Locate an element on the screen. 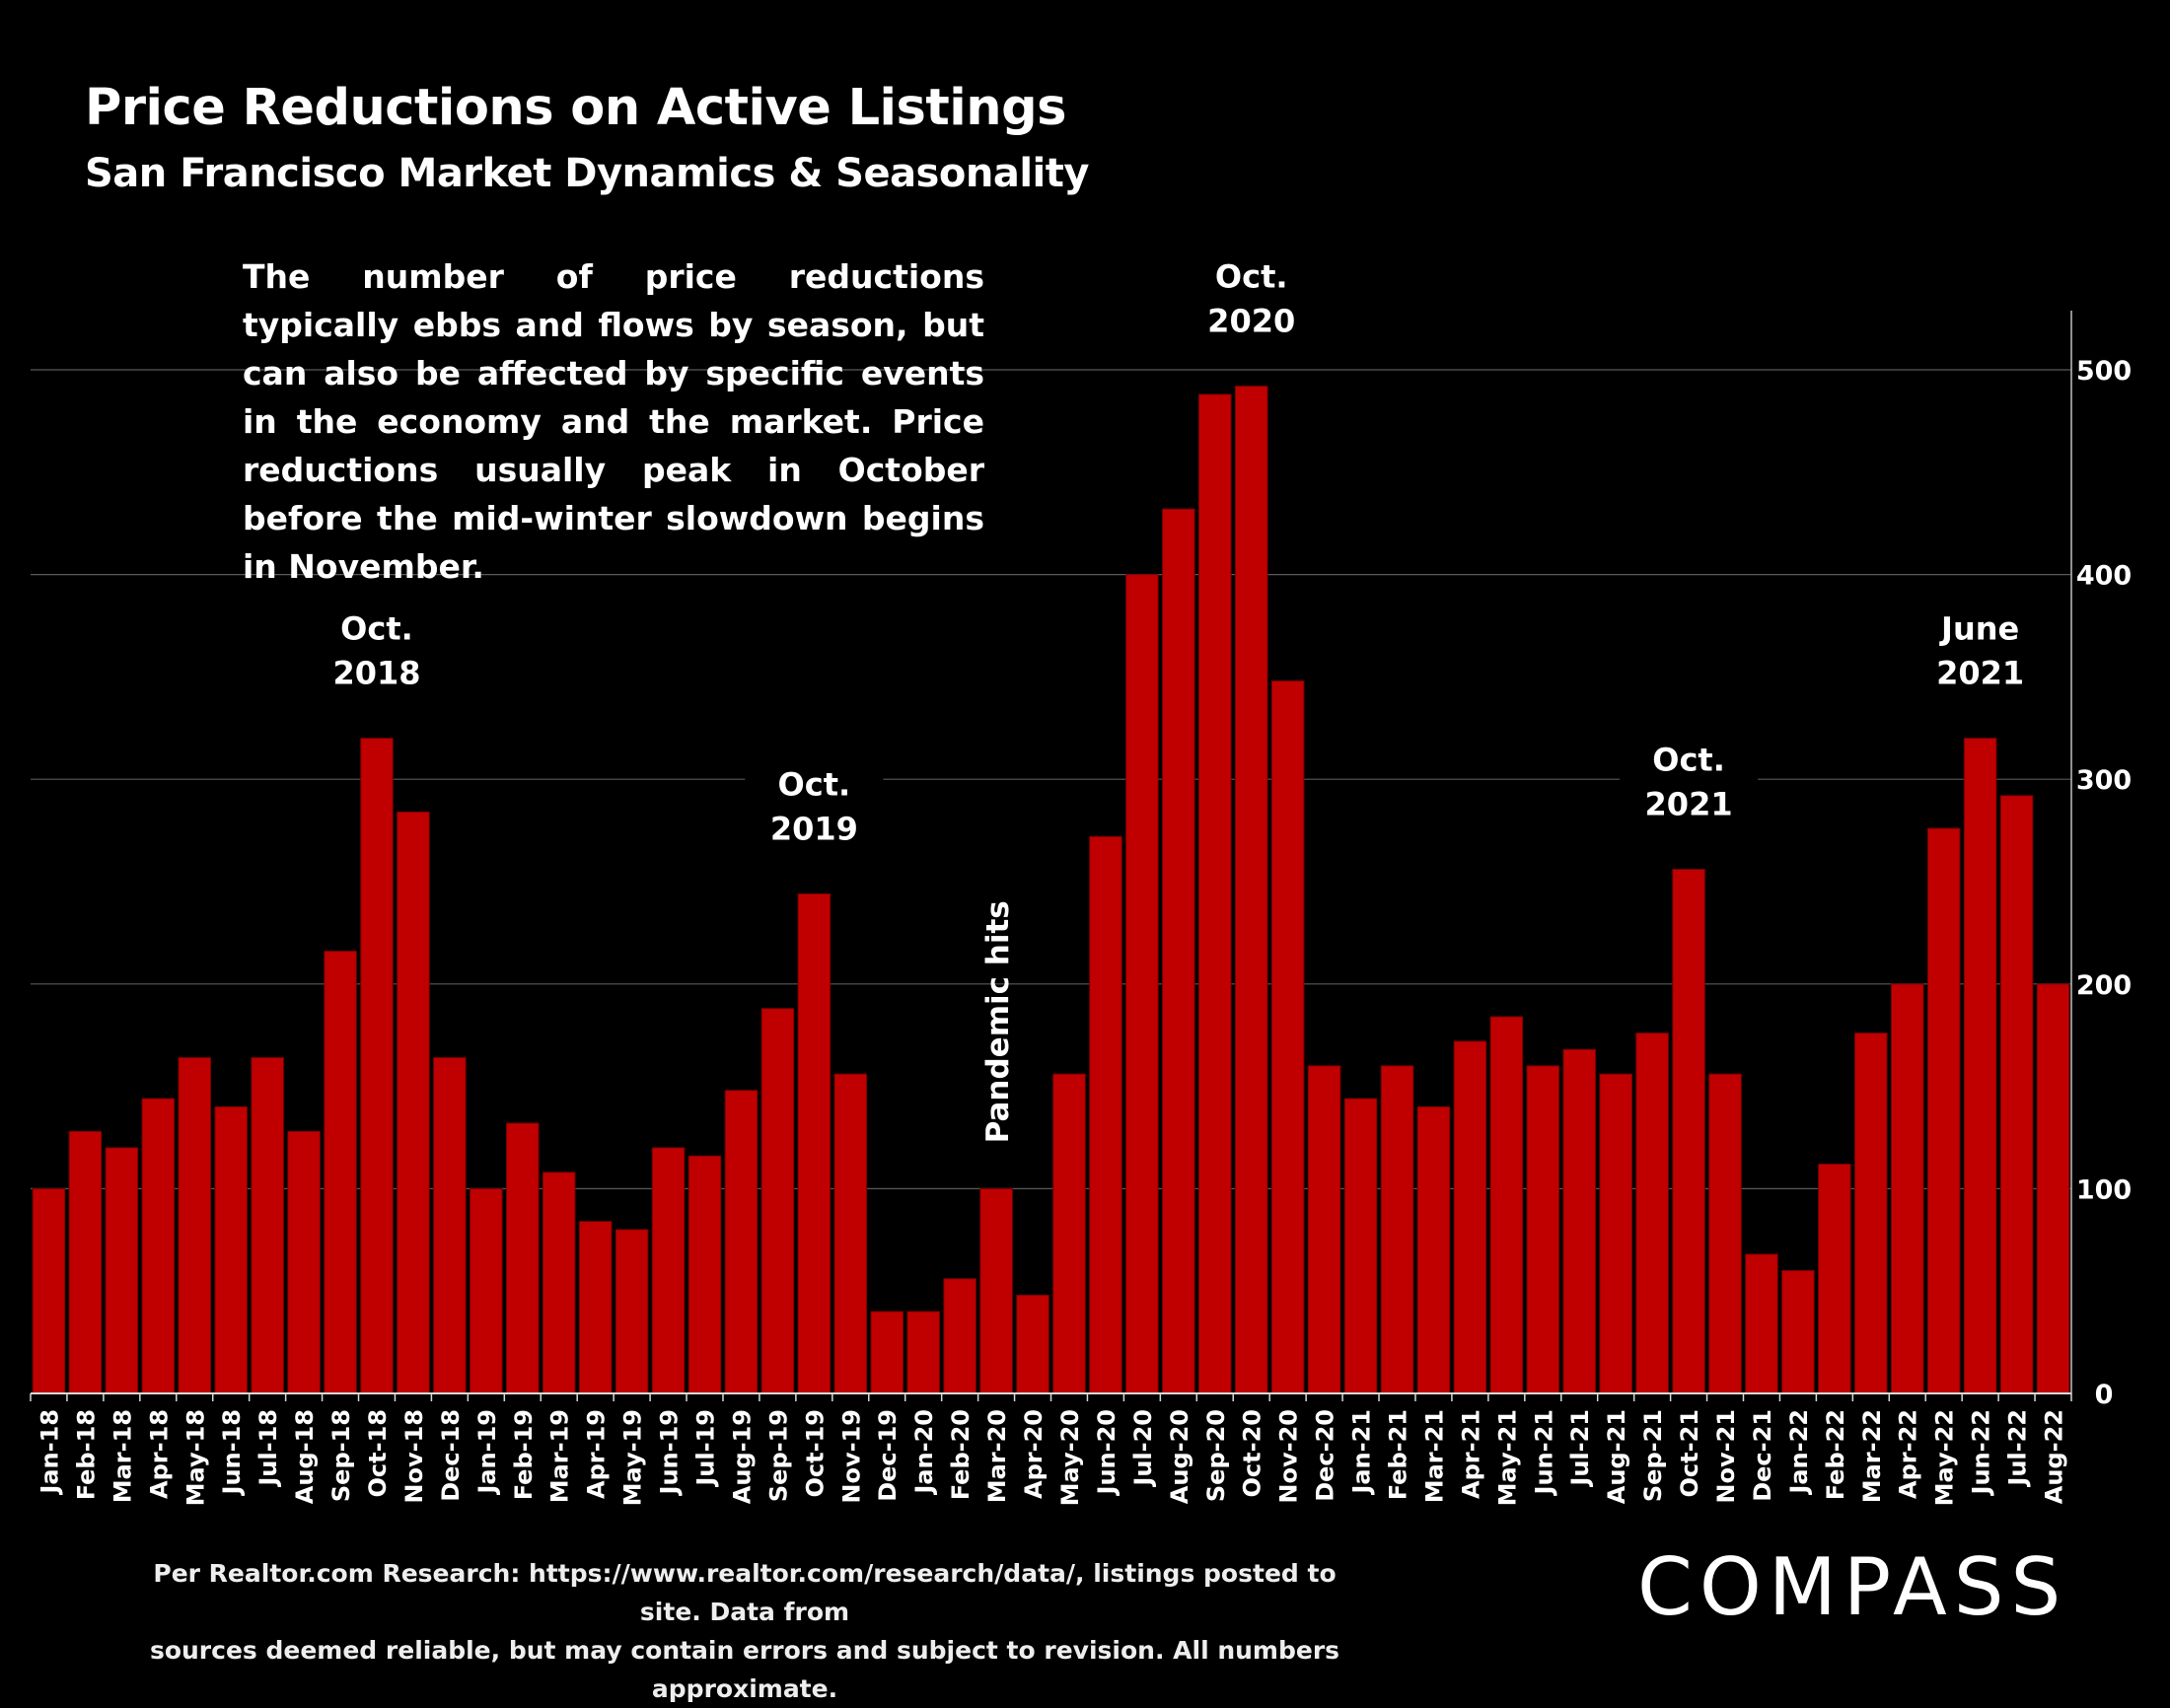 The image size is (2170, 1708). x-tick-label: Sep-21 is located at coordinates (1653, 1455).